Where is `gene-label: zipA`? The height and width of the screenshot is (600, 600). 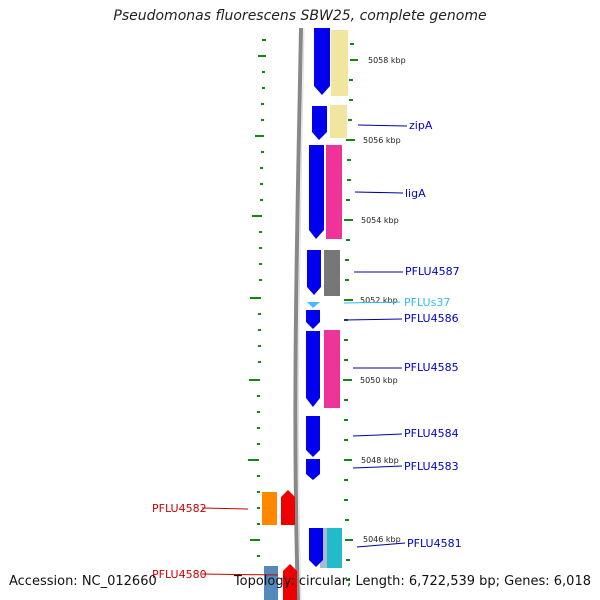 gene-label: zipA is located at coordinates (421, 125).